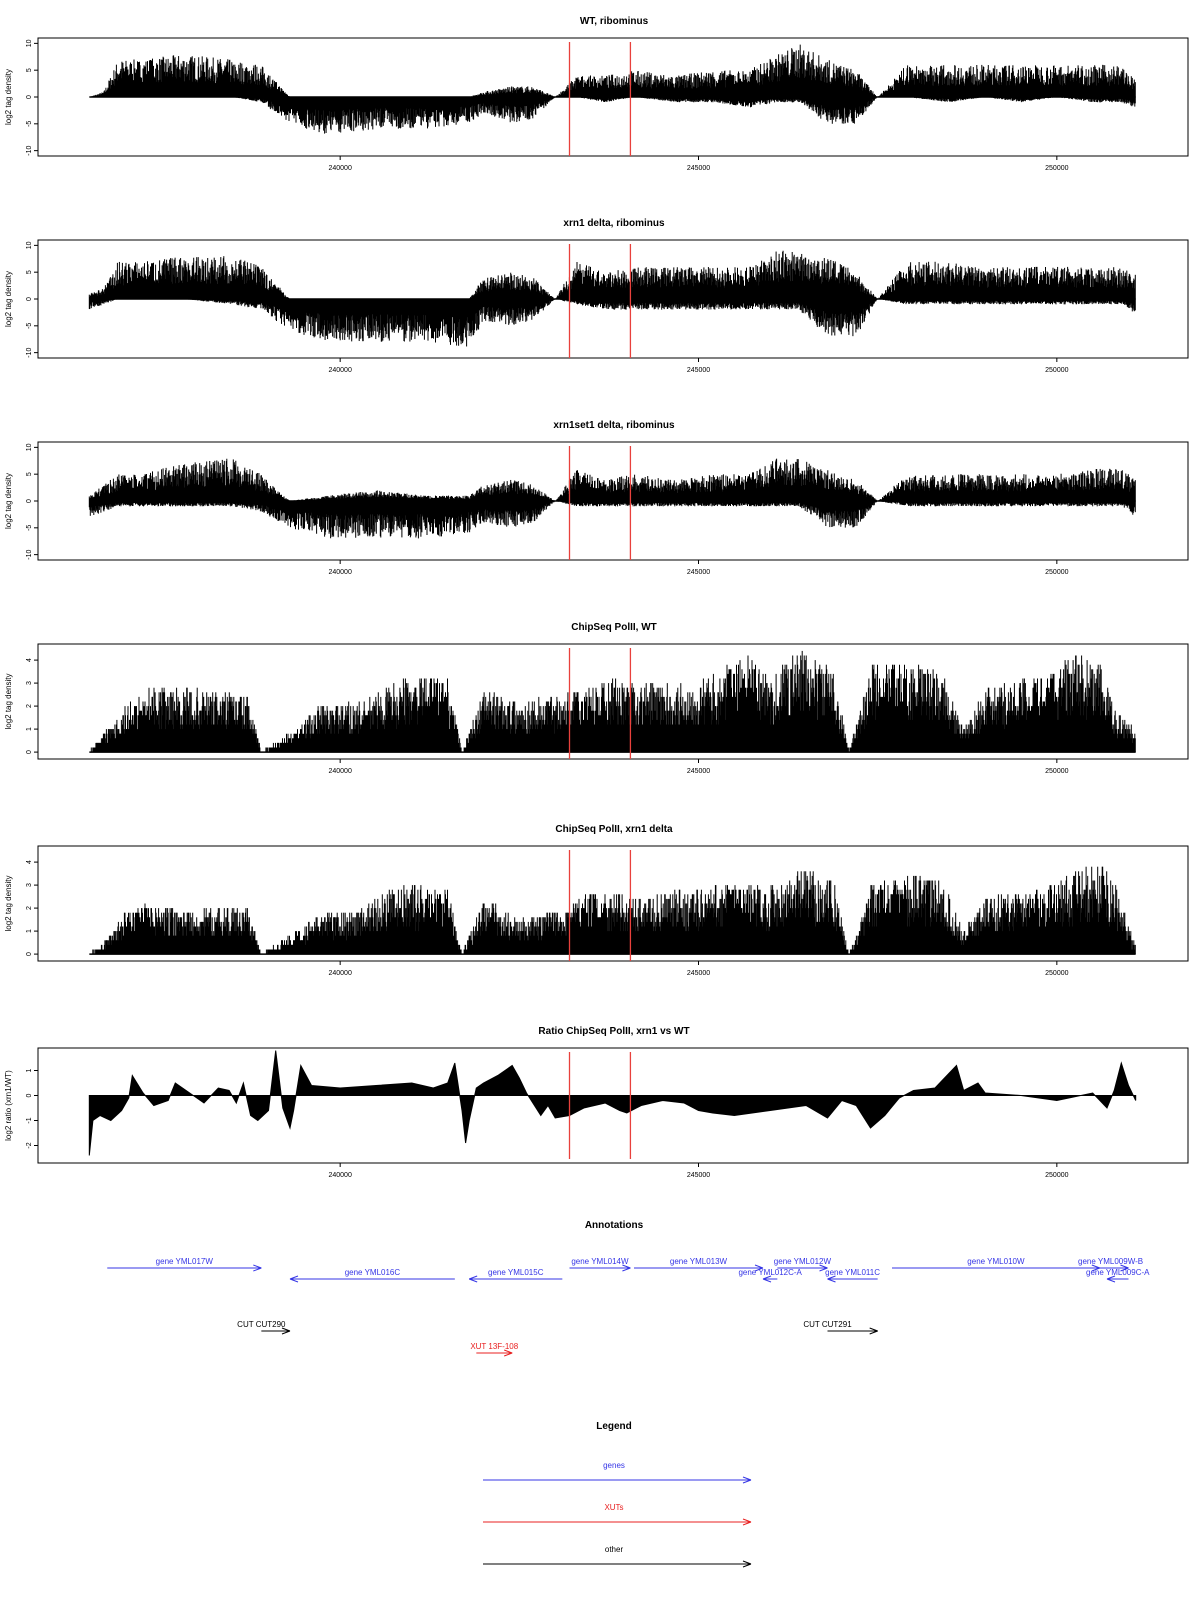 This screenshot has width=1200, height=1600. I want to click on chart-title: xrn1 delta, ribominus, so click(614, 223).